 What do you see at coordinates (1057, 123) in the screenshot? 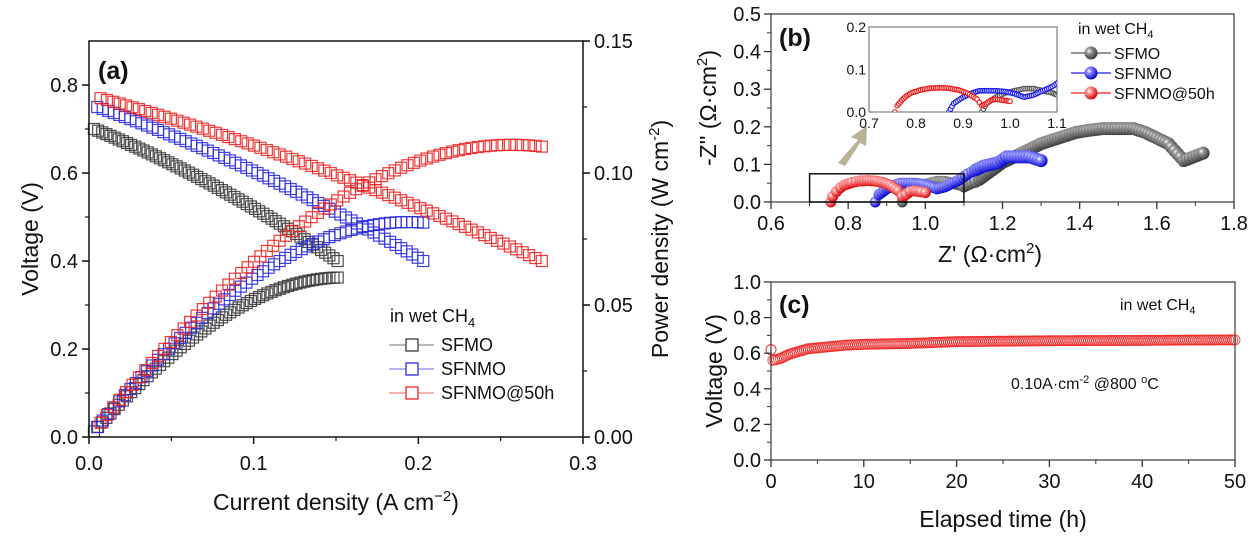
I see `inset-x-tick-label: 1.1` at bounding box center [1057, 123].